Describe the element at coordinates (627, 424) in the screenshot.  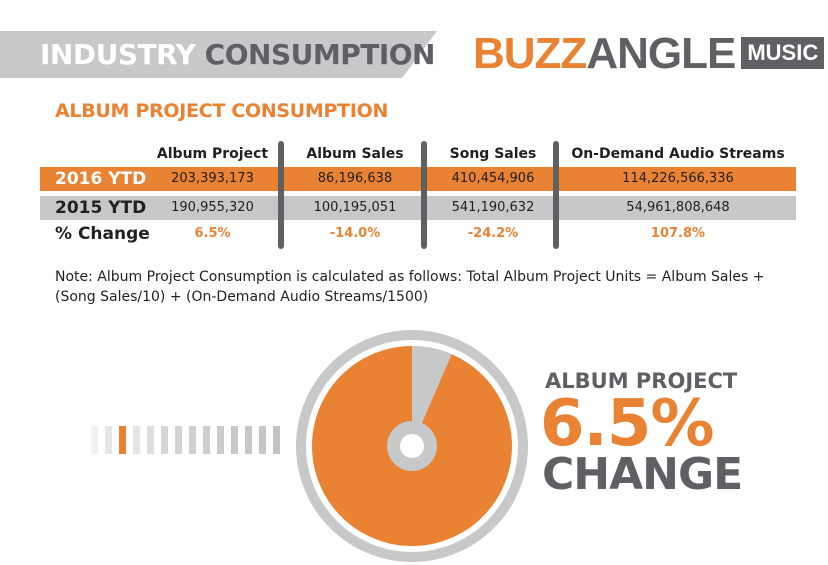
I see `highlight-value: 6.5%` at that location.